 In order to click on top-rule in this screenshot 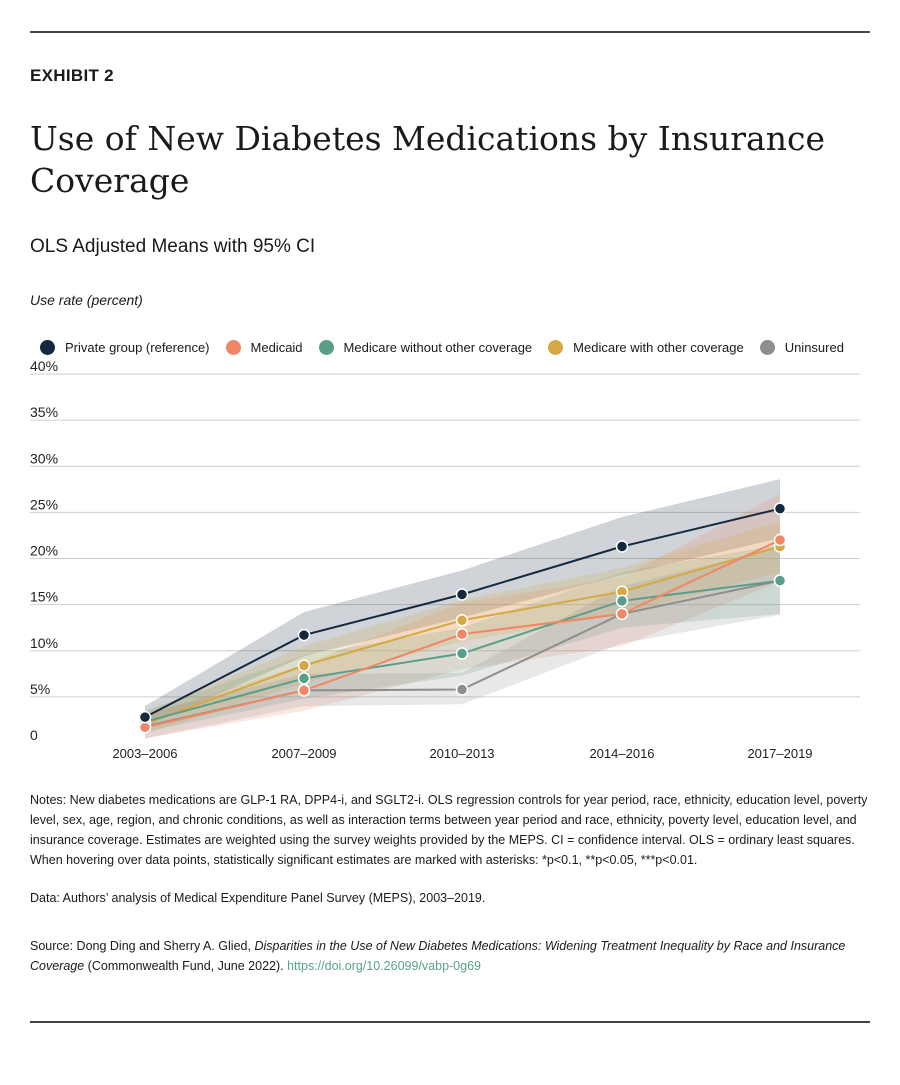, I will do `click(450, 32)`.